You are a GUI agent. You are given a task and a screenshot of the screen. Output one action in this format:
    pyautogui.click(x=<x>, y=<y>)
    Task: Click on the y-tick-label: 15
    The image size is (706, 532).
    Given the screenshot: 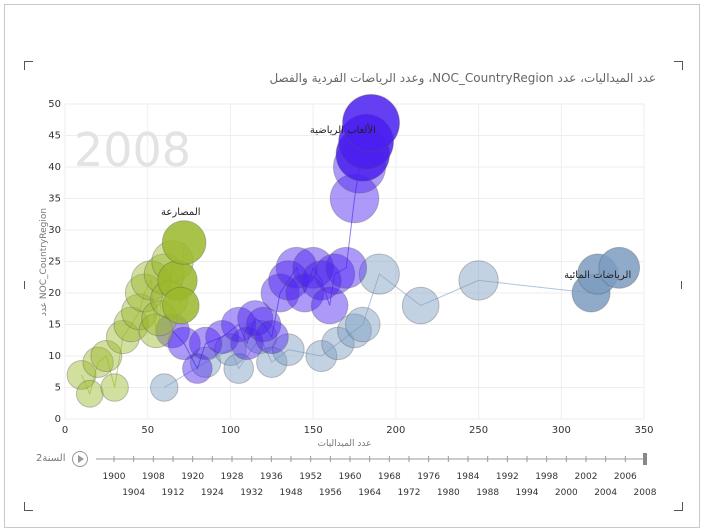 What is the action you would take?
    pyautogui.click(x=54, y=325)
    